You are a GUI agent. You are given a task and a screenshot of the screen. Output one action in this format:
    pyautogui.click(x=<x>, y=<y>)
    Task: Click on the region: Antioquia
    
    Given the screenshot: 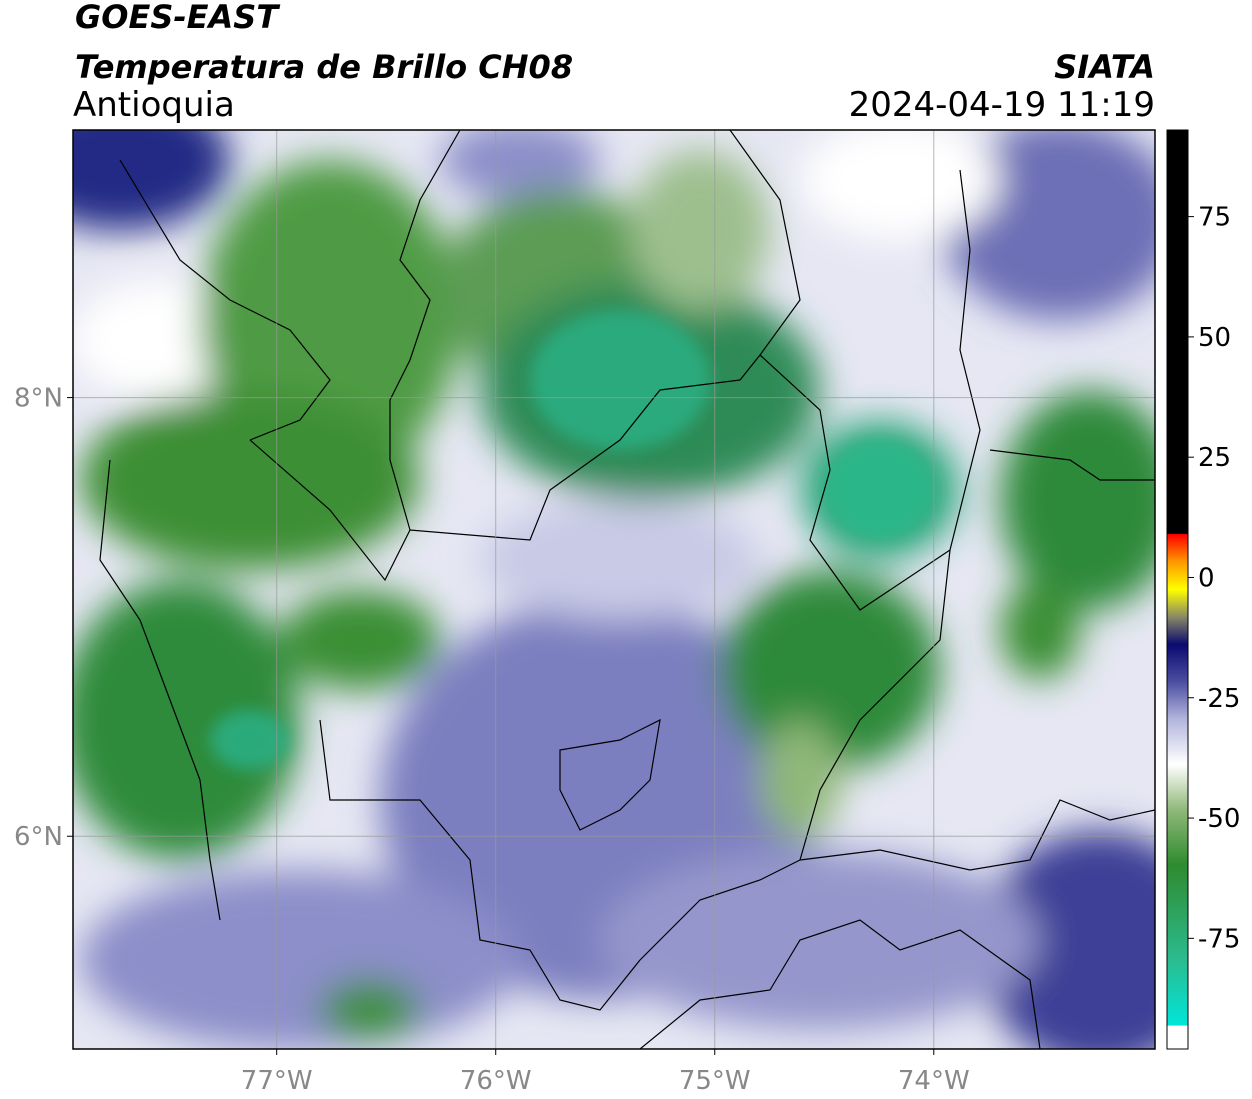 What is the action you would take?
    pyautogui.click(x=154, y=105)
    